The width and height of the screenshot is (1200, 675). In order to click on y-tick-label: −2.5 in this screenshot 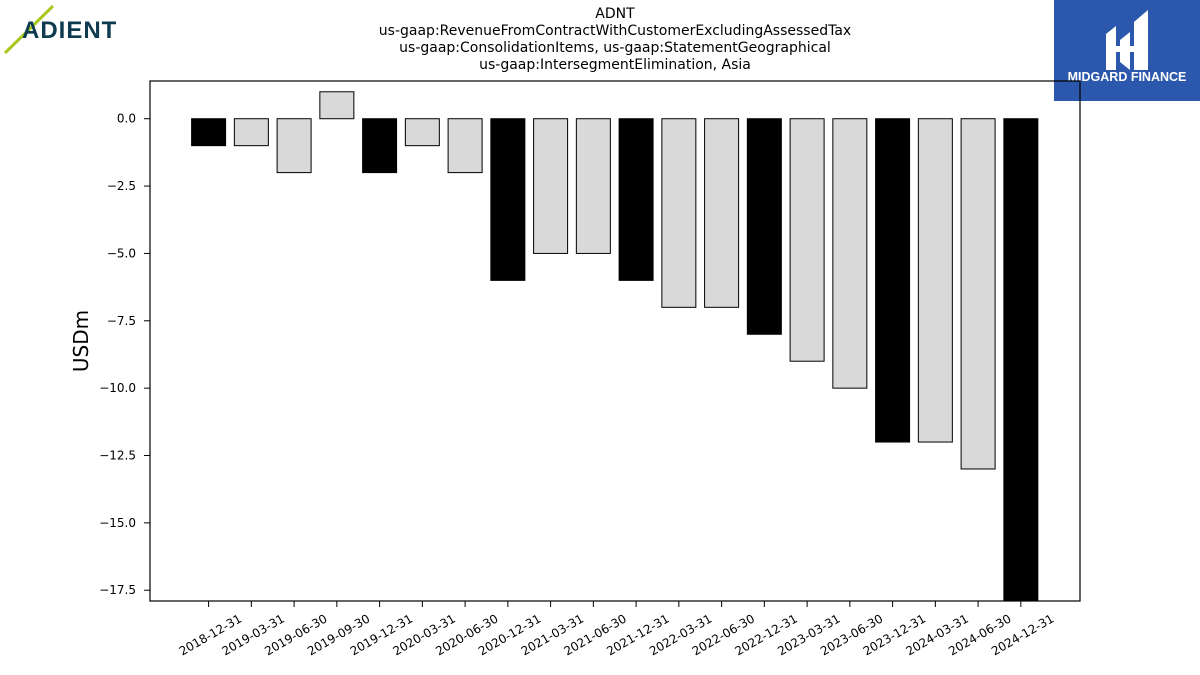, I will do `click(121, 186)`.